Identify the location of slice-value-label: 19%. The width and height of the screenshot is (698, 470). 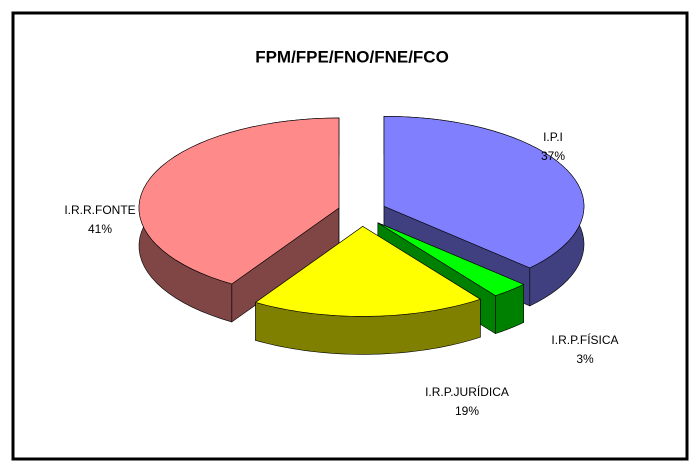
(467, 411).